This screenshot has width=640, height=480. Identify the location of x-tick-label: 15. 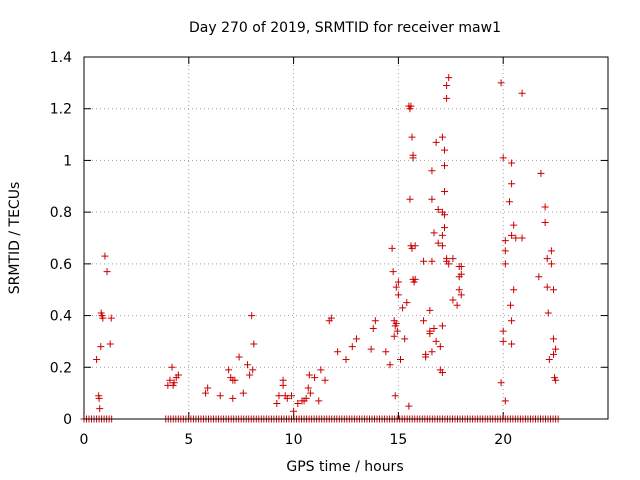
(398, 440).